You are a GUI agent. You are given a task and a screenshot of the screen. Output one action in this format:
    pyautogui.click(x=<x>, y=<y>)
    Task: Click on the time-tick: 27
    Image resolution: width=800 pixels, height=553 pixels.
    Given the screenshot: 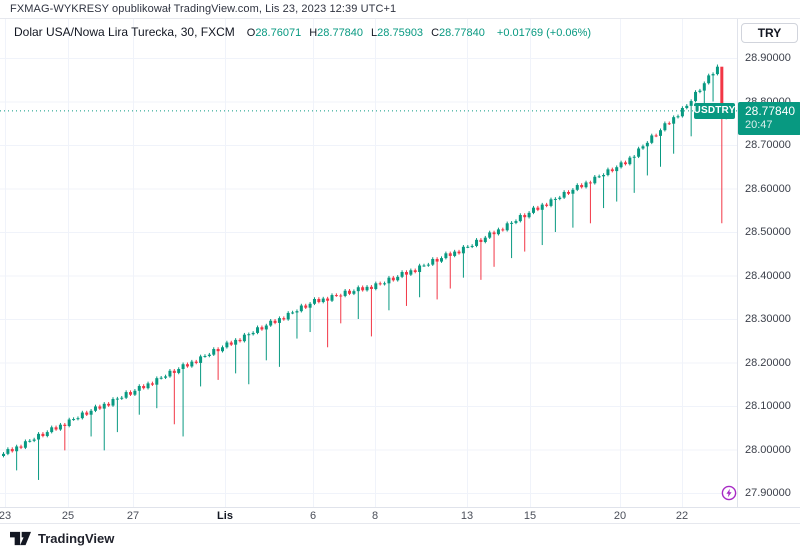 What is the action you would take?
    pyautogui.click(x=133, y=516)
    